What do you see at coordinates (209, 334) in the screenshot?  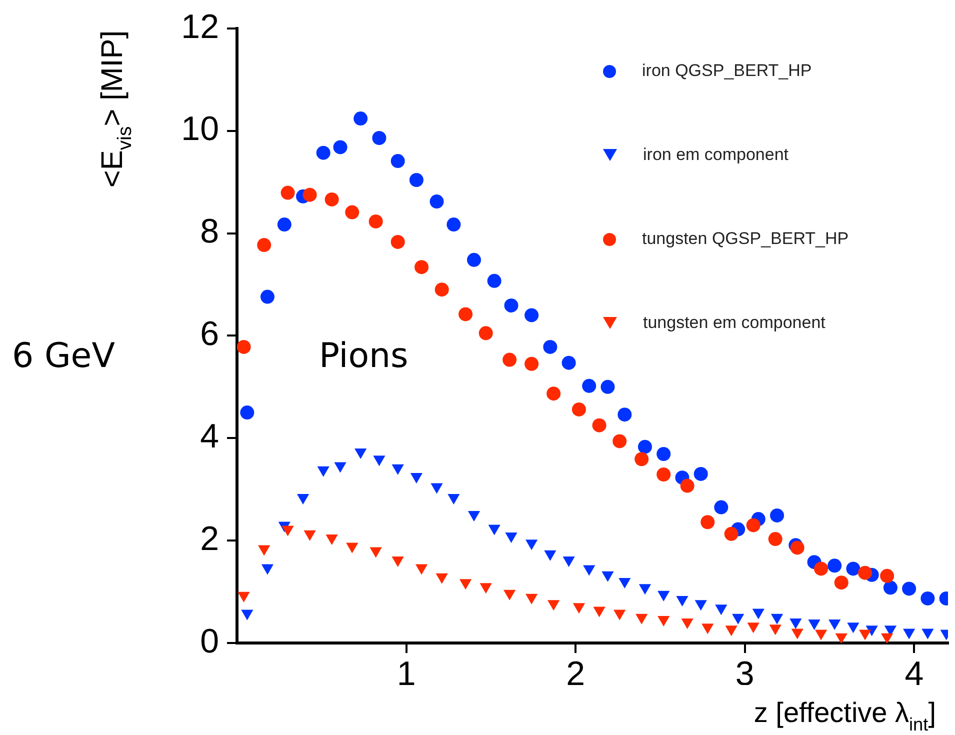 I see `y-tick-label: 6` at bounding box center [209, 334].